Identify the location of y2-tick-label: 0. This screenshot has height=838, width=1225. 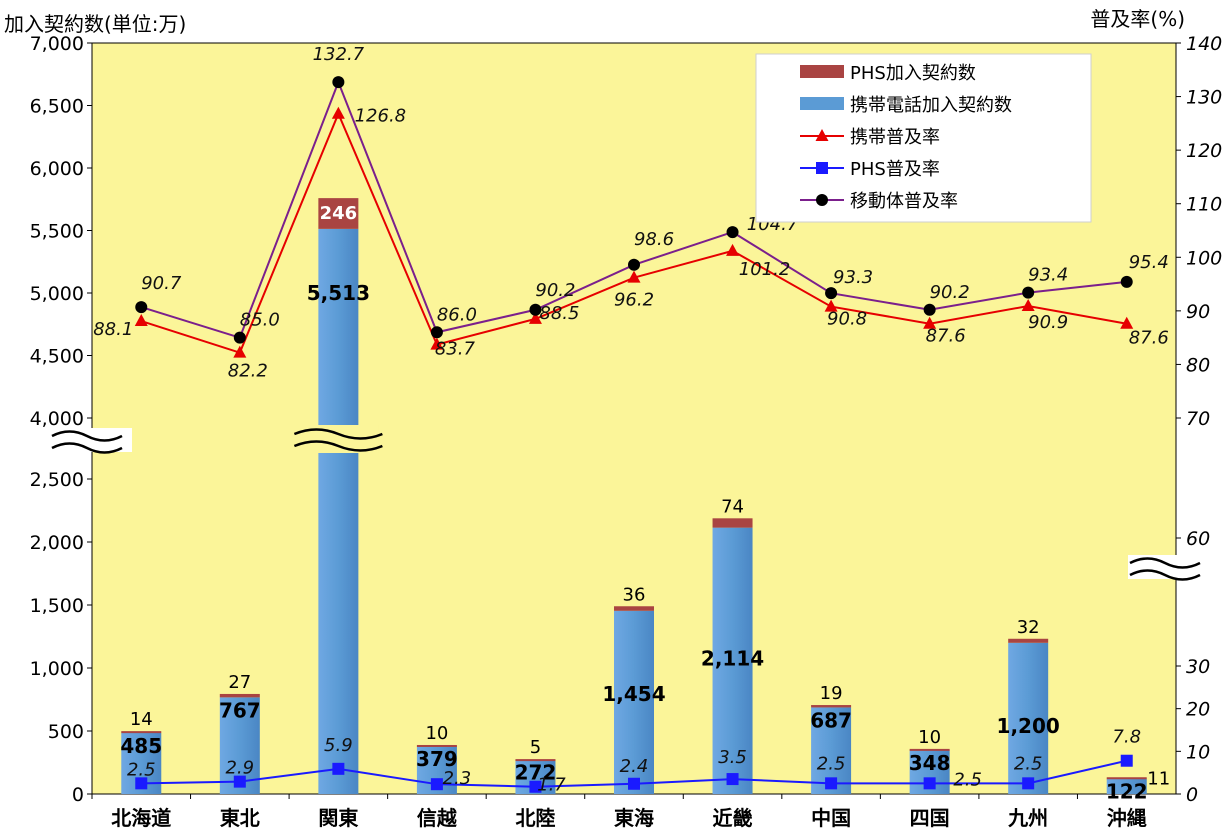
(1192, 795).